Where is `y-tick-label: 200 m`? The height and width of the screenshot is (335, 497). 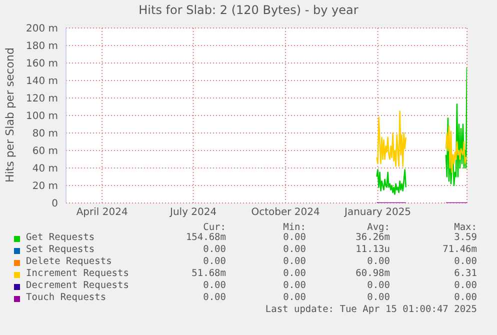 y-tick-label: 200 m is located at coordinates (42, 29).